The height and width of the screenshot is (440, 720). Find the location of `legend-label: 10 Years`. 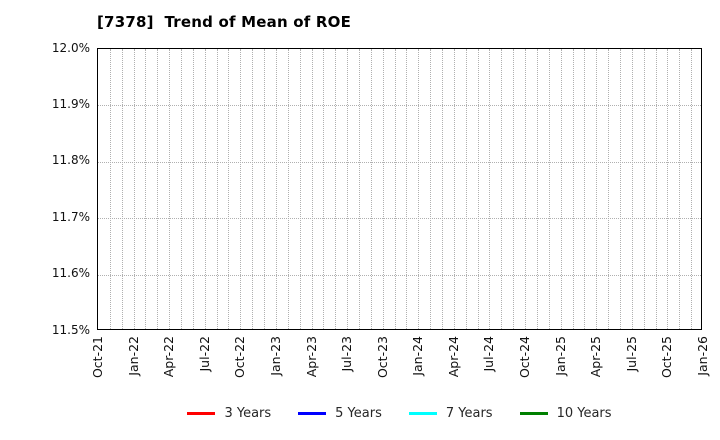

legend-label: 10 Years is located at coordinates (584, 413).